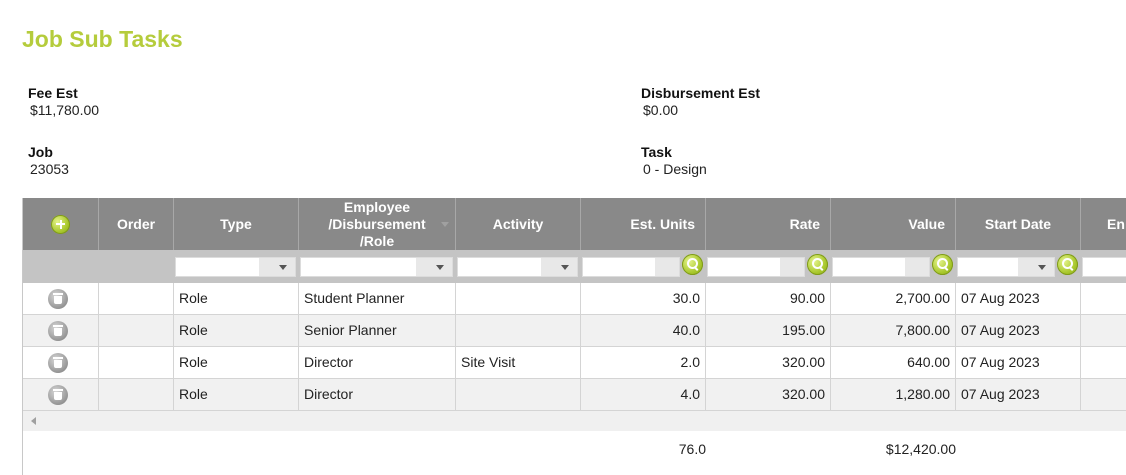 This screenshot has height=475, width=1126. What do you see at coordinates (893, 330) in the screenshot?
I see `cell-value: 7,800.00` at bounding box center [893, 330].